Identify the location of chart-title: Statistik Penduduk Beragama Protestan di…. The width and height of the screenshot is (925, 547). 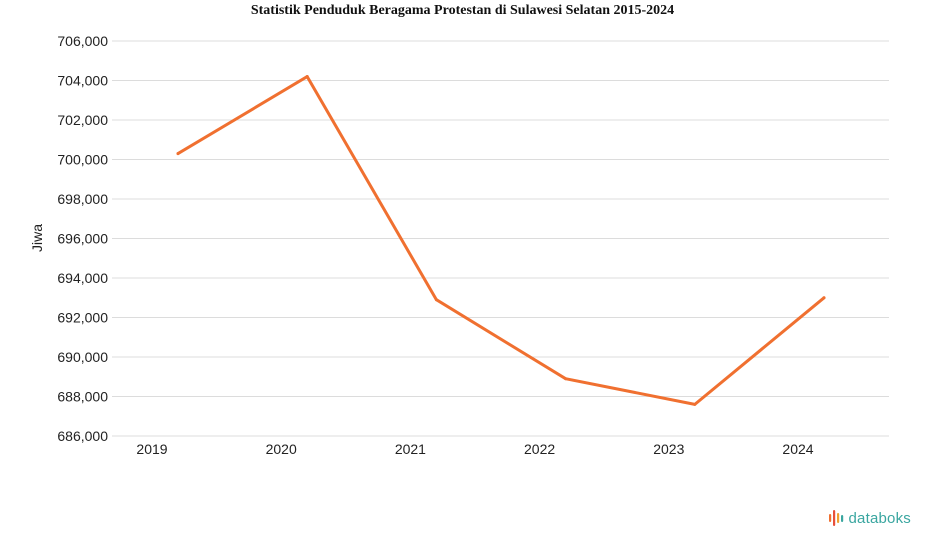
(462, 10).